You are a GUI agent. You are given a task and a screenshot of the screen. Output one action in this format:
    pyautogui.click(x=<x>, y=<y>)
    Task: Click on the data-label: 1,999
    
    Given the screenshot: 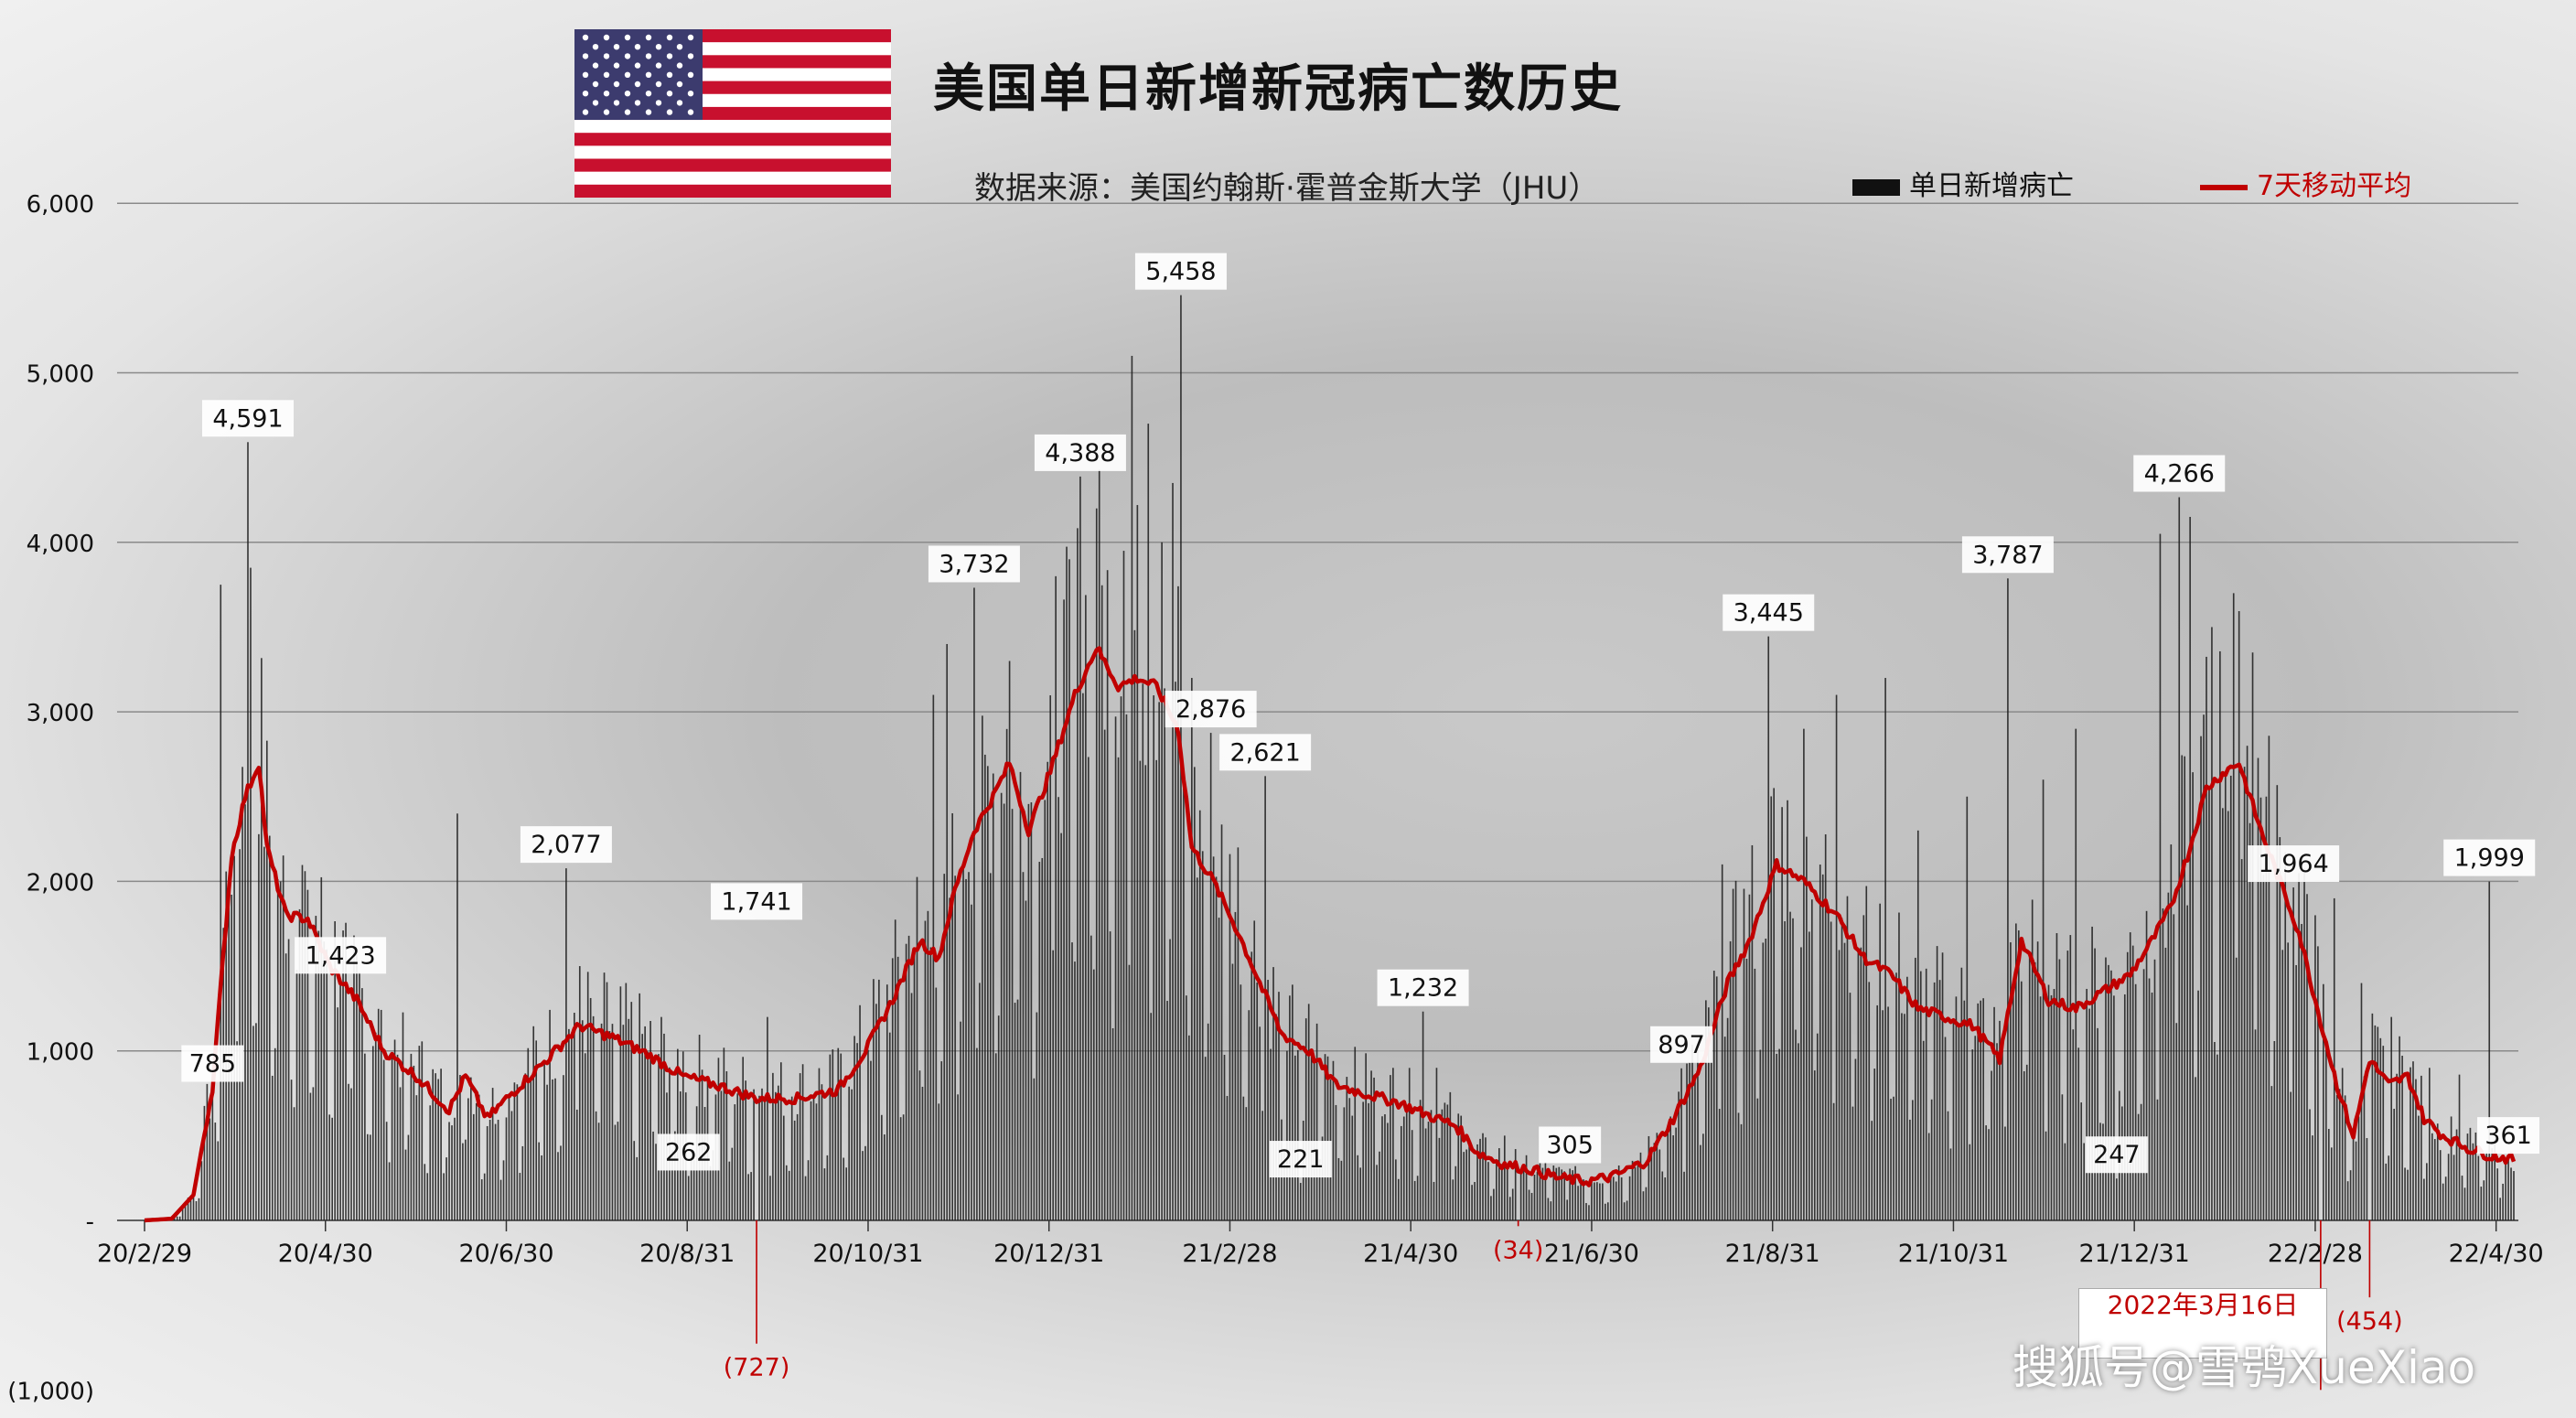 What is the action you would take?
    pyautogui.click(x=2489, y=857)
    